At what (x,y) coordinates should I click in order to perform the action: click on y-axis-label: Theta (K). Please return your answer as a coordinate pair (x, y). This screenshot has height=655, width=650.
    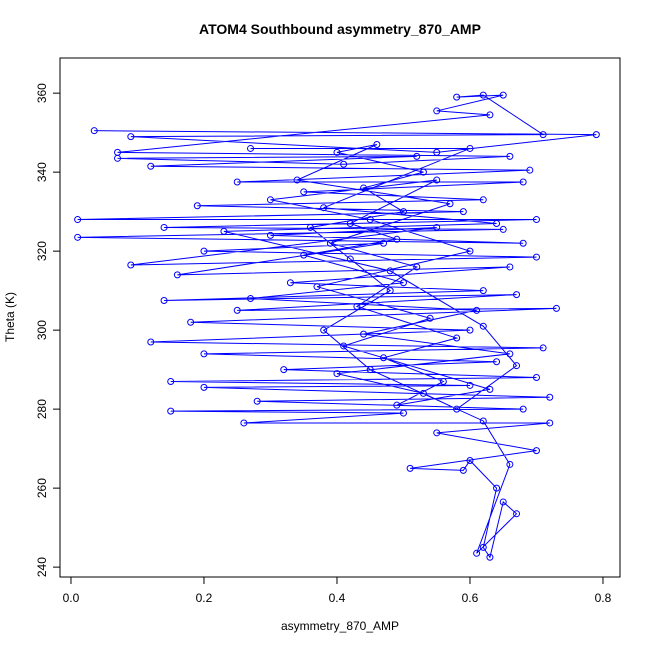
    Looking at the image, I should click on (10, 317).